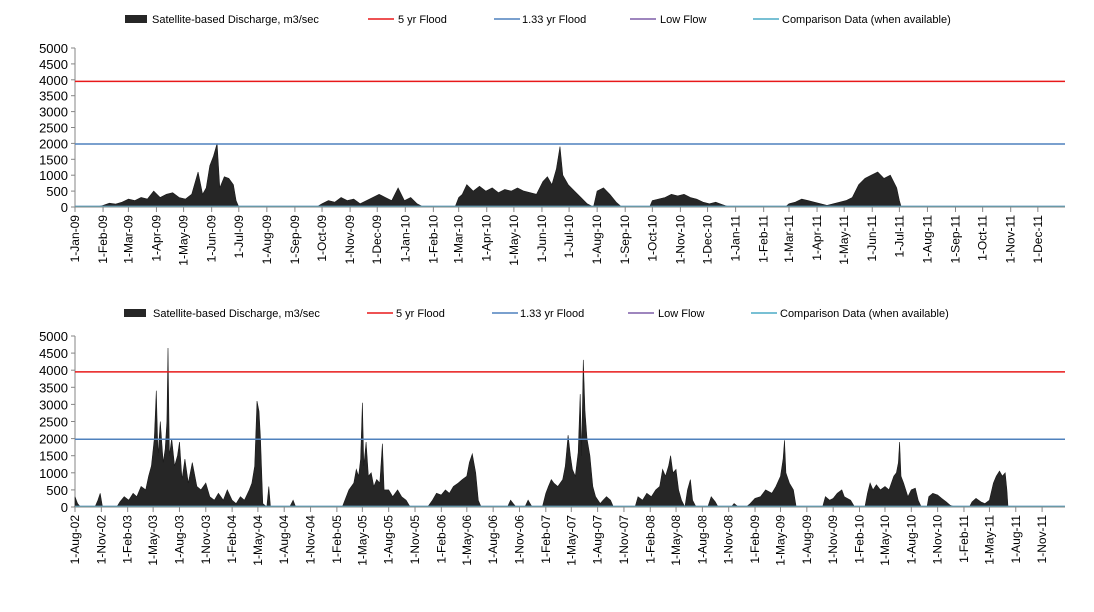 The height and width of the screenshot is (612, 1094). Describe the element at coordinates (128, 539) in the screenshot. I see `x-tick-label: 1-Feb-03` at that location.